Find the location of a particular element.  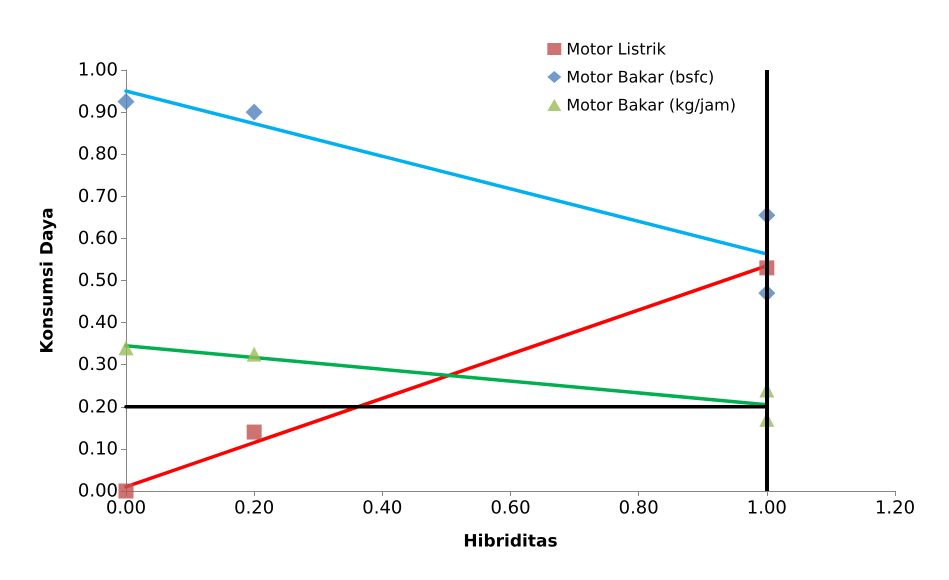

legend-label: Motor Bakar (bsfc) is located at coordinates (640, 77).